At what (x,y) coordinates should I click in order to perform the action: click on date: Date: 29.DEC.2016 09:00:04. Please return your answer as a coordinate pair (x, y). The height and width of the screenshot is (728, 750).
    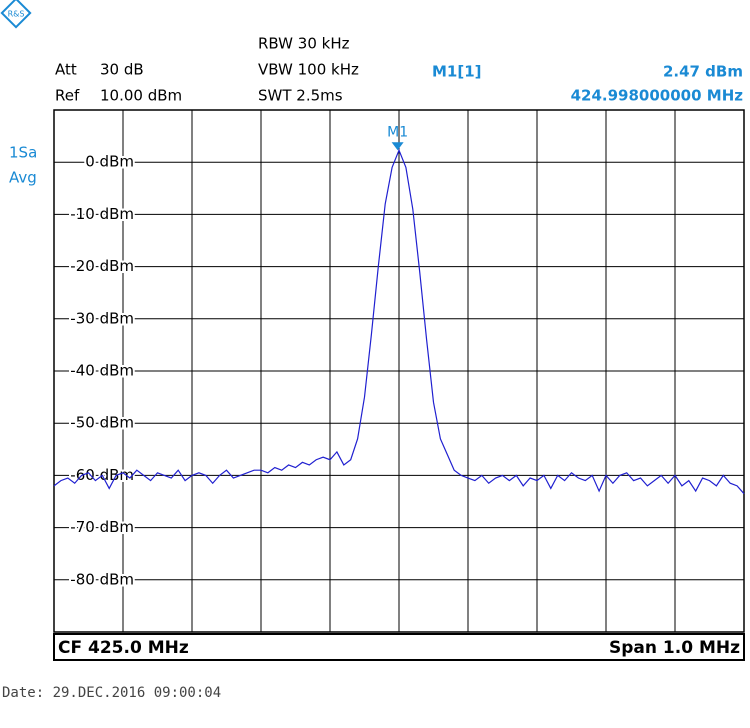
    Looking at the image, I should click on (111, 693).